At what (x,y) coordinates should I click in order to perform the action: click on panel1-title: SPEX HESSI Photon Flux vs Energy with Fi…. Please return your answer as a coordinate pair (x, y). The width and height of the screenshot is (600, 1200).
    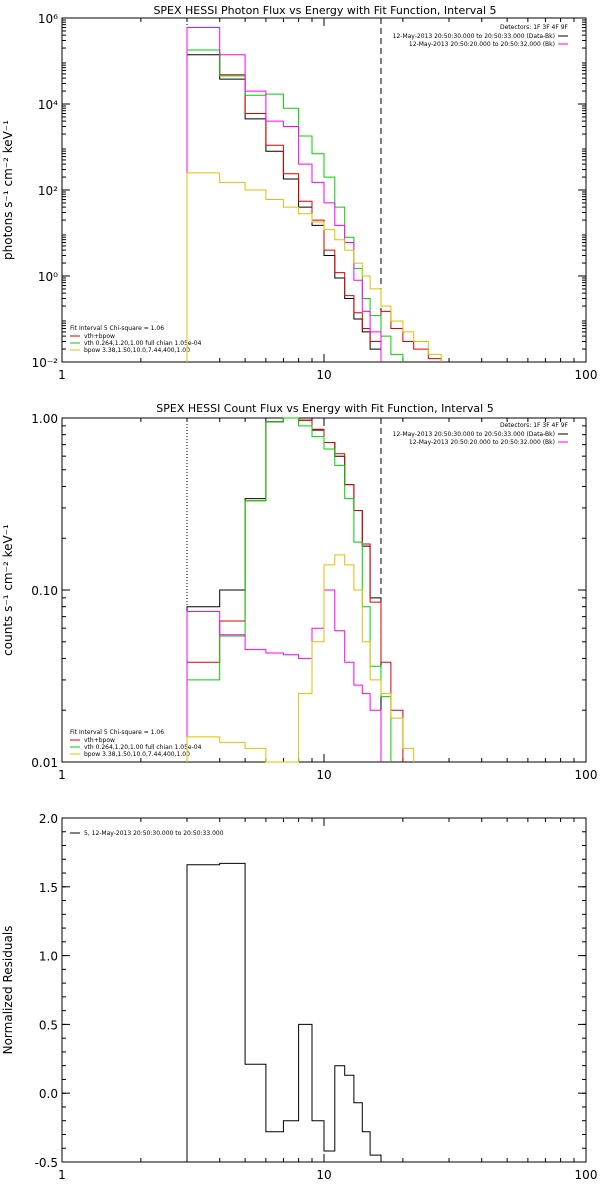
    Looking at the image, I should click on (324, 10).